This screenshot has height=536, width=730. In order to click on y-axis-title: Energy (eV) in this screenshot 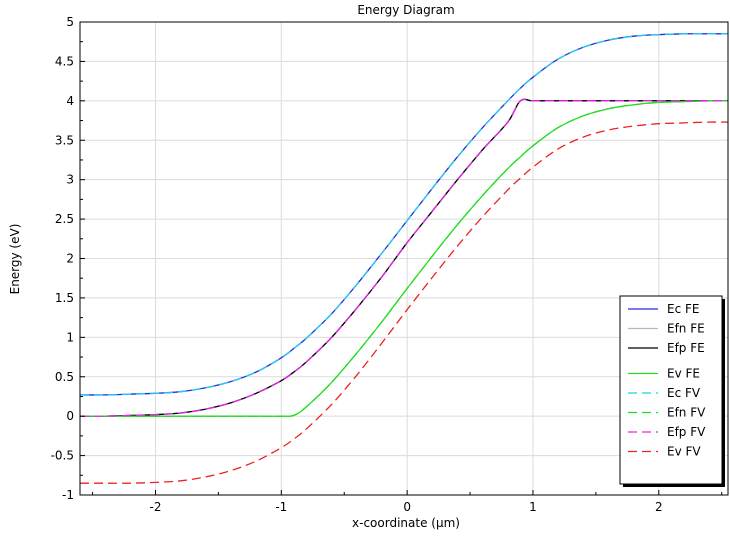, I will do `click(15, 259)`.